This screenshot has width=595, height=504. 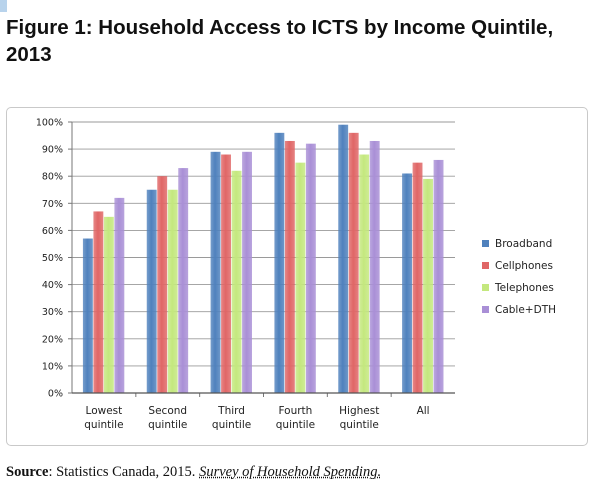 I want to click on x-tick-label: Fourth, so click(x=295, y=411).